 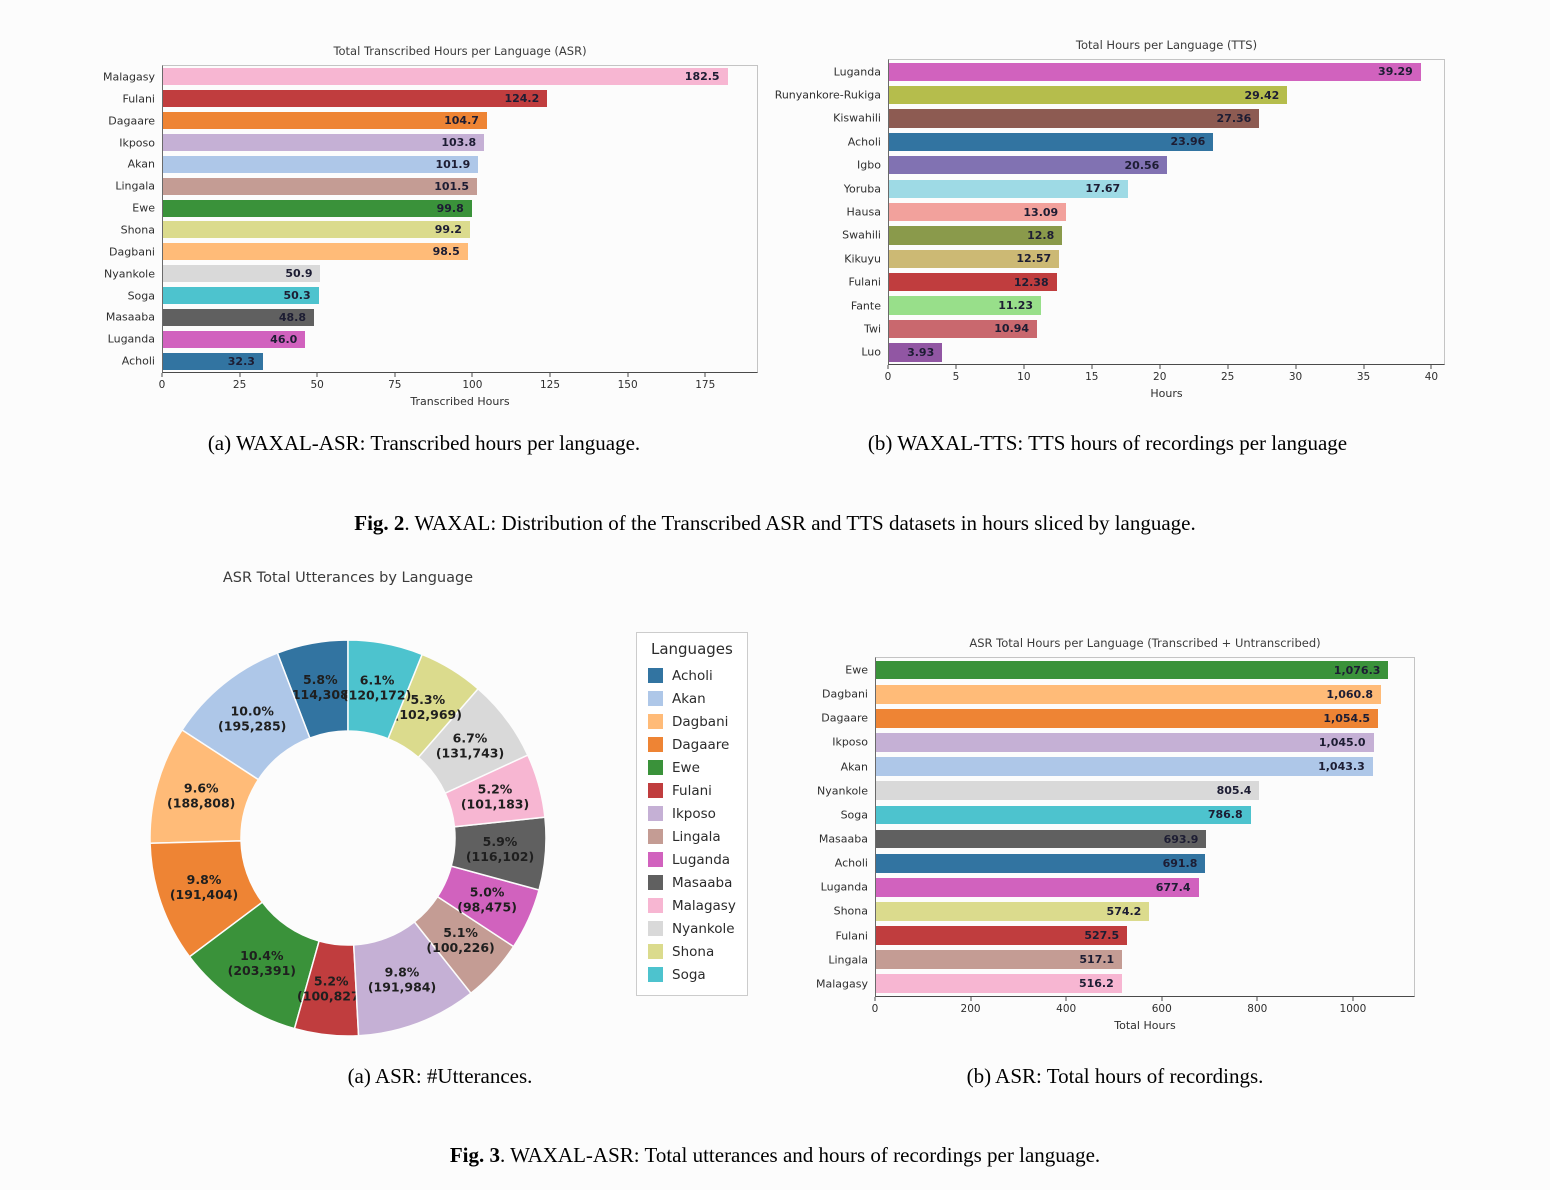 What do you see at coordinates (1341, 767) in the screenshot?
I see `bar-value-label: 1,043.3` at bounding box center [1341, 767].